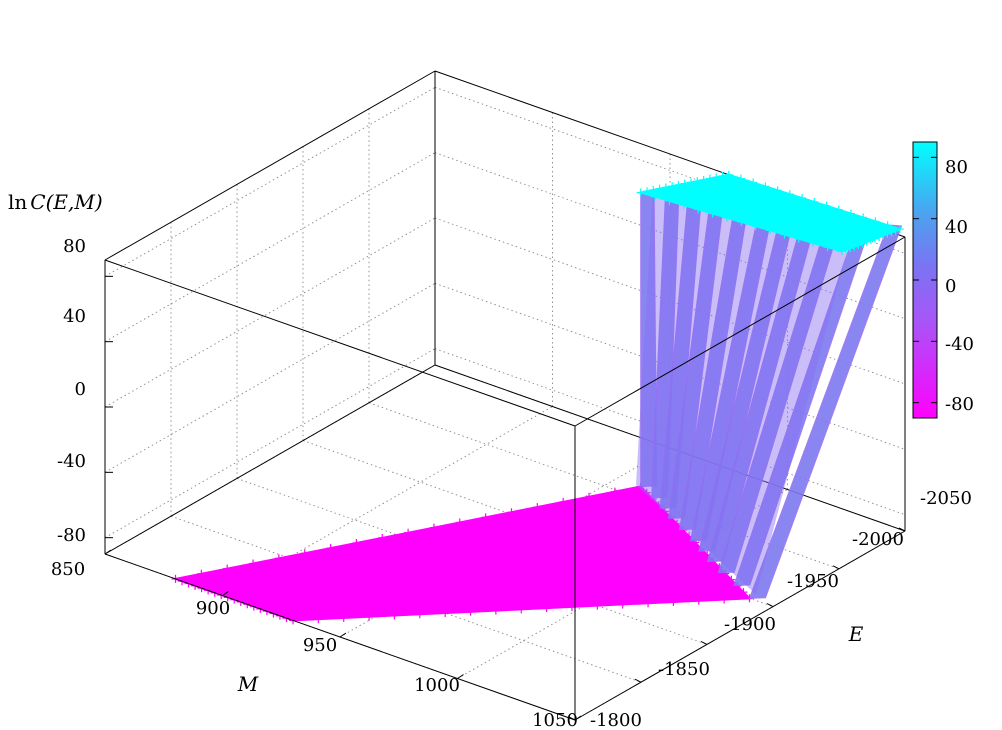 This screenshot has height=730, width=1002. What do you see at coordinates (213, 608) in the screenshot?
I see `m-tick-label: 900` at bounding box center [213, 608].